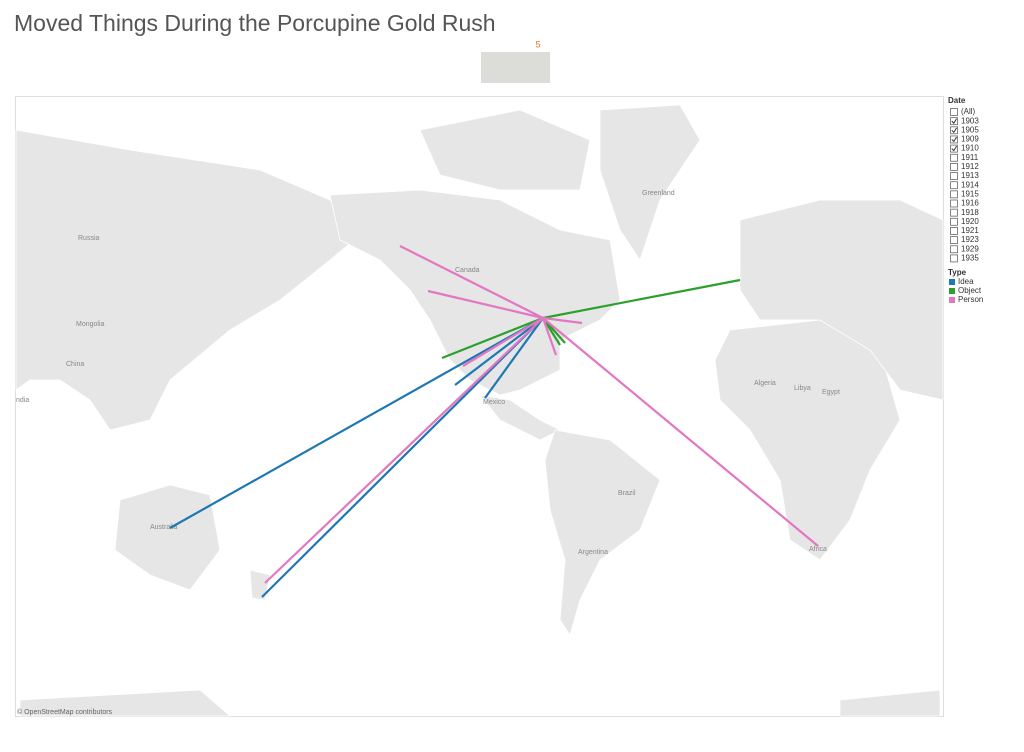 This screenshot has height=752, width=1024. What do you see at coordinates (89, 238) in the screenshot?
I see `map-label: Russia` at bounding box center [89, 238].